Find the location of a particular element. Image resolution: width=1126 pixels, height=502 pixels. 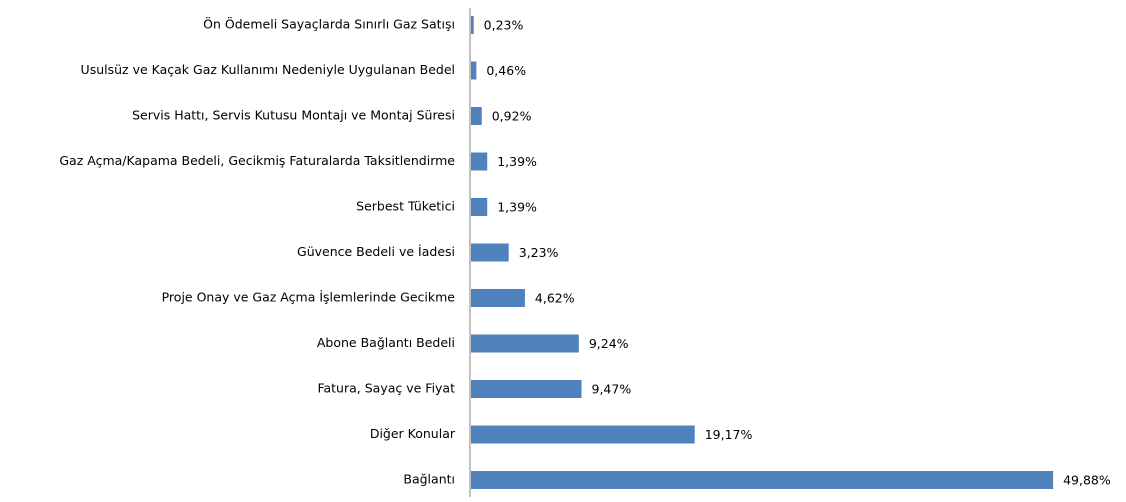

value-label: 3,23% is located at coordinates (539, 252).